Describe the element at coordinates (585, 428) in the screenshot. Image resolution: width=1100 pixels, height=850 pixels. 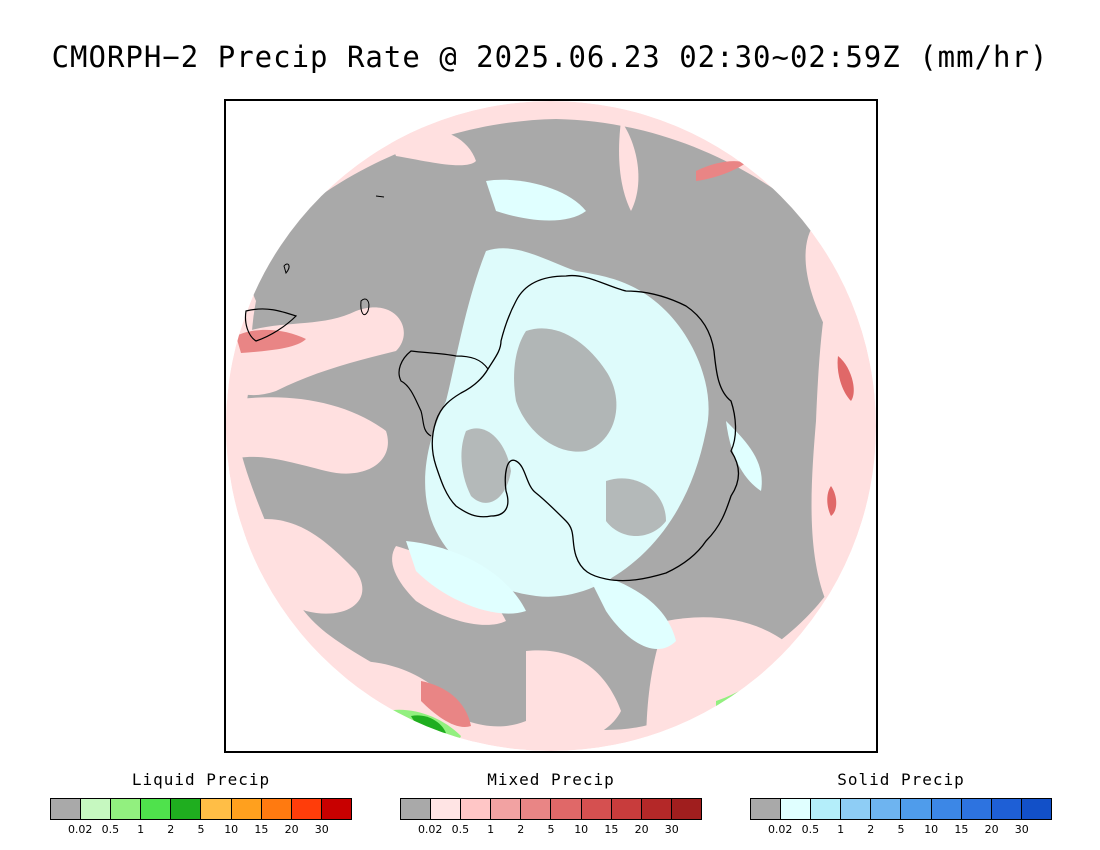
I see `antarctica-coastline` at that location.